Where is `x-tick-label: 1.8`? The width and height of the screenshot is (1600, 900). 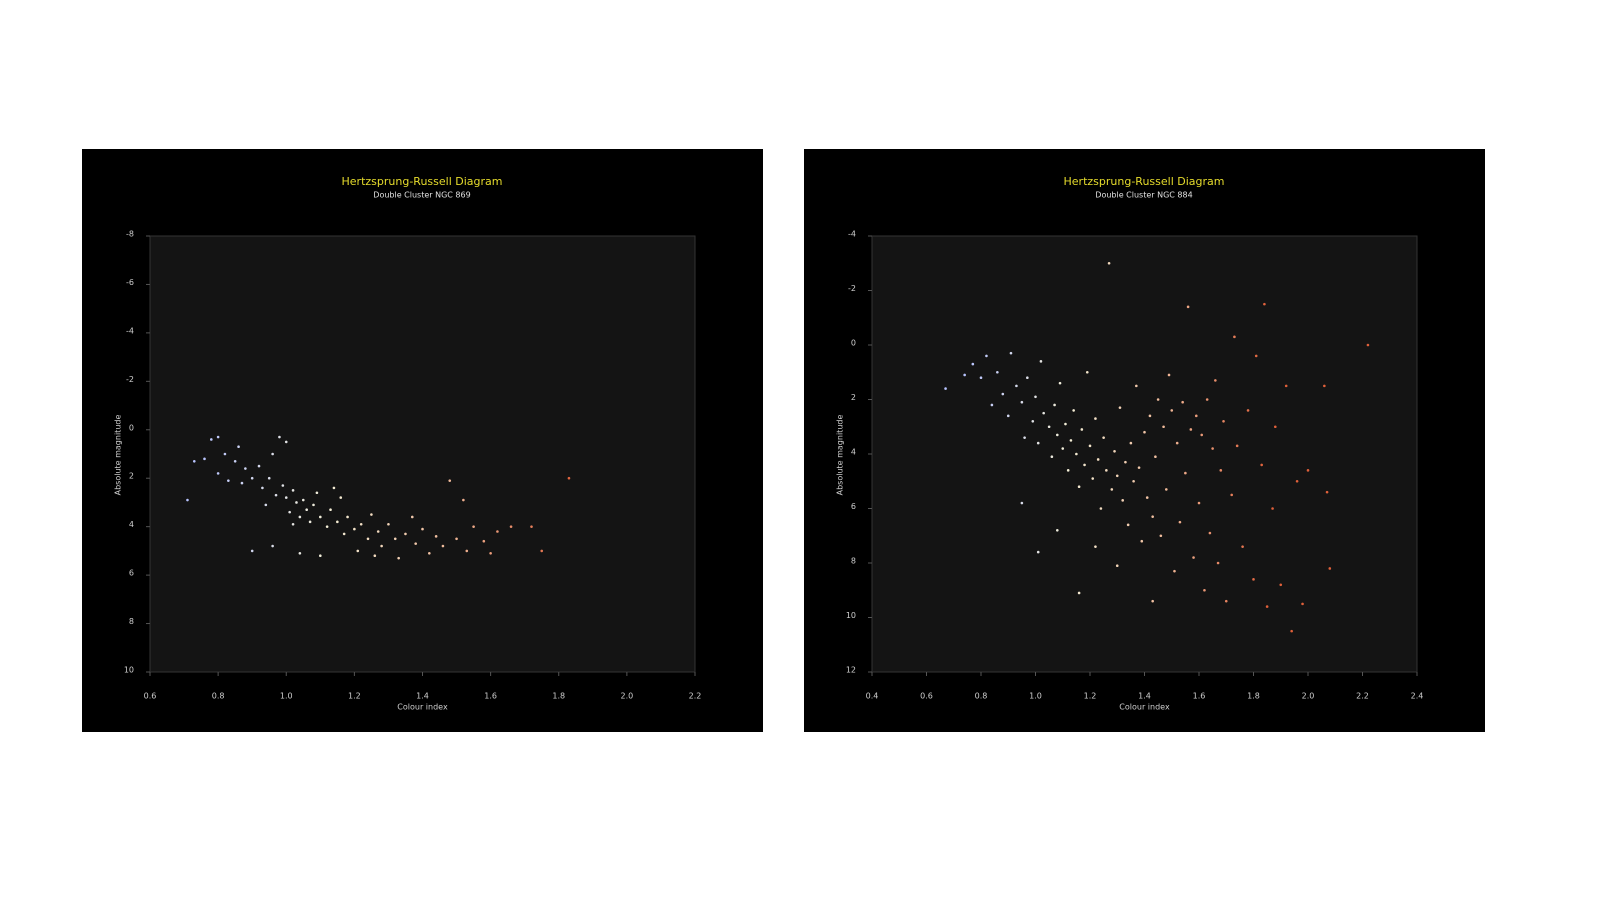
x-tick-label: 1.8 is located at coordinates (1253, 696).